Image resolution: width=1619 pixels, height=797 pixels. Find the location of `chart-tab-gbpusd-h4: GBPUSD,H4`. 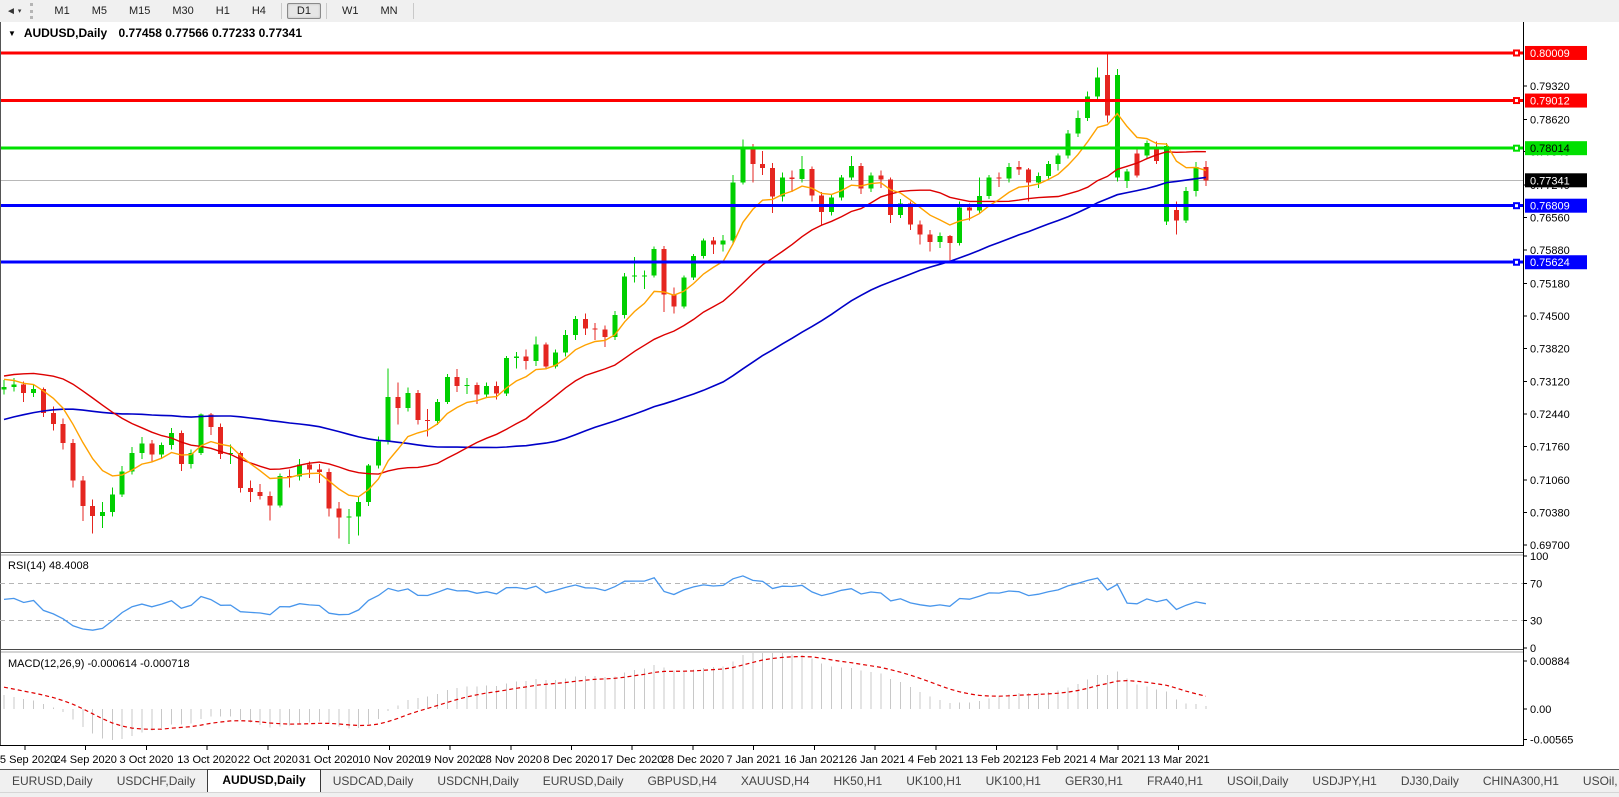

chart-tab-gbpusd-h4: GBPUSD,H4 is located at coordinates (682, 781).